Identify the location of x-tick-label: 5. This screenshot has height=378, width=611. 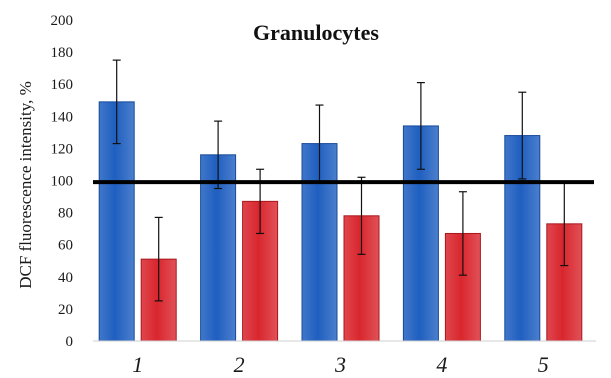
(543, 364).